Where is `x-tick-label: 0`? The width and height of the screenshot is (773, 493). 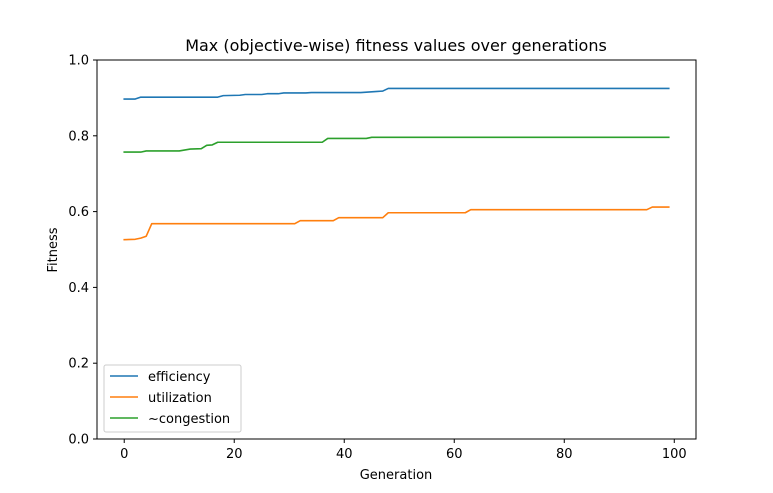 x-tick-label: 0 is located at coordinates (124, 454).